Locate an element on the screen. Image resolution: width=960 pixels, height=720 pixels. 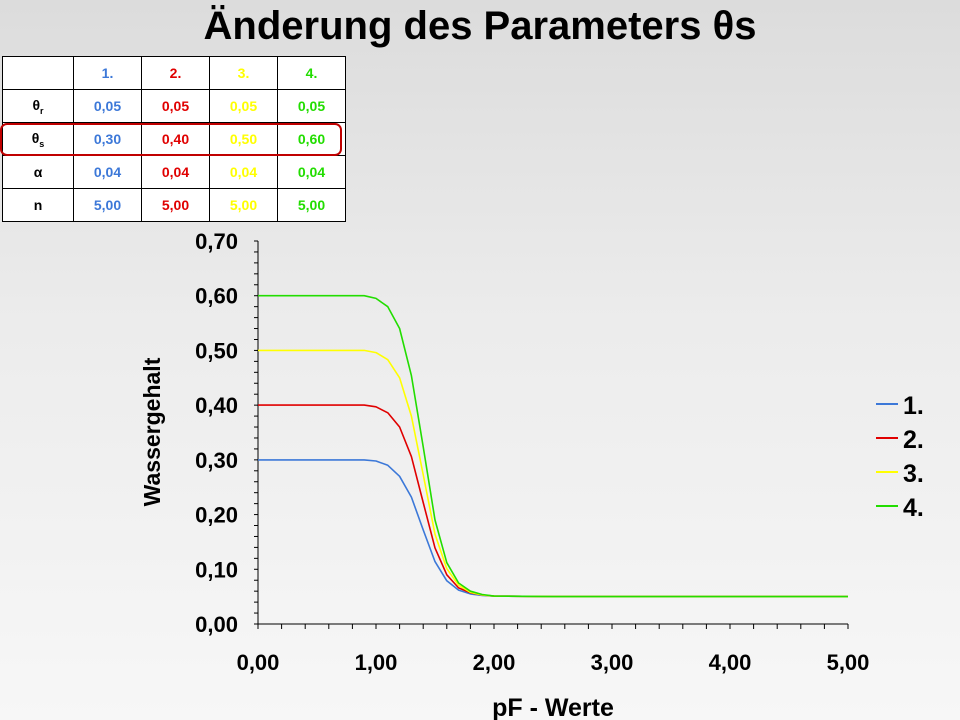
table-row-theta-s: θs 0,30 0,40 0,50 0,60 is located at coordinates (174, 139).